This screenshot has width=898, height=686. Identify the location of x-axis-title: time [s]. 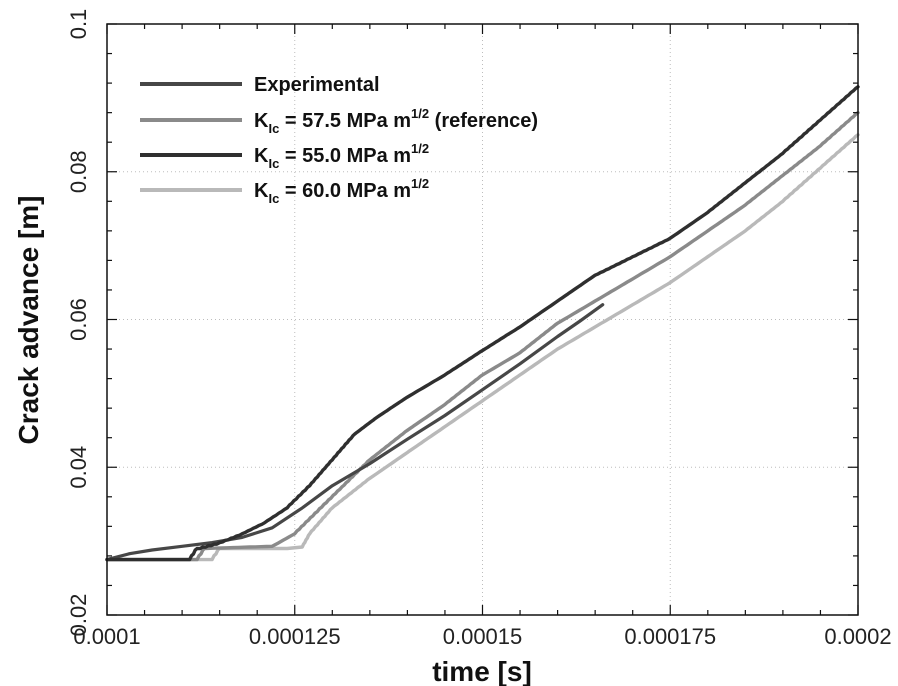
(482, 671).